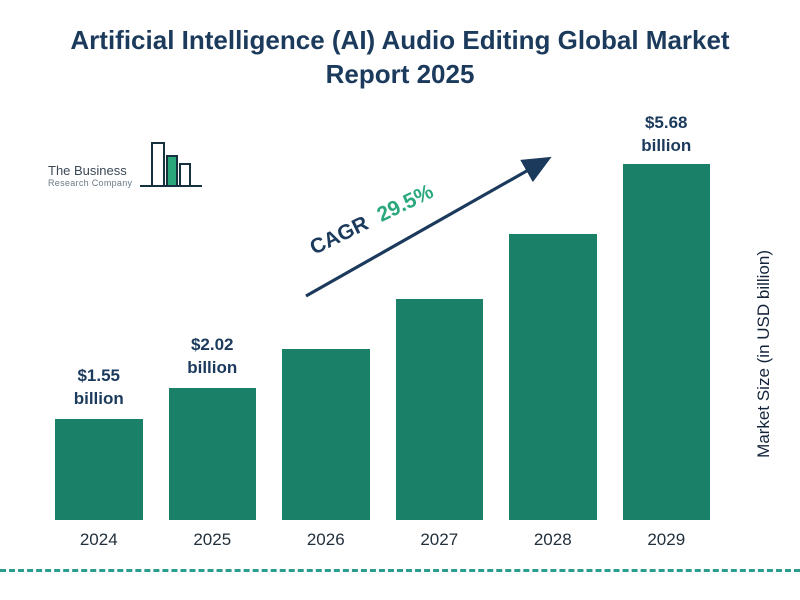 The width and height of the screenshot is (800, 600). What do you see at coordinates (666, 134) in the screenshot?
I see `bar-value-label-2029: $5.68 billion` at bounding box center [666, 134].